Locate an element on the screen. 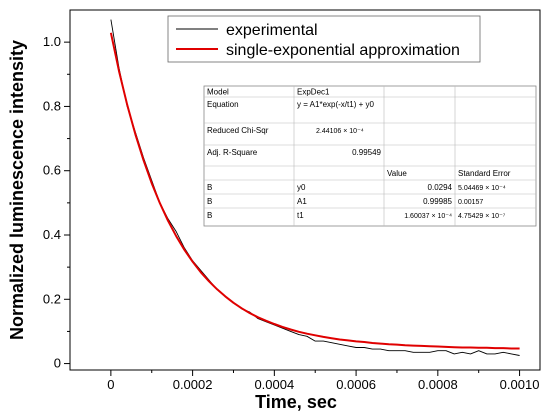 The width and height of the screenshot is (550, 417). x-tick-label: 0 is located at coordinates (110, 384).